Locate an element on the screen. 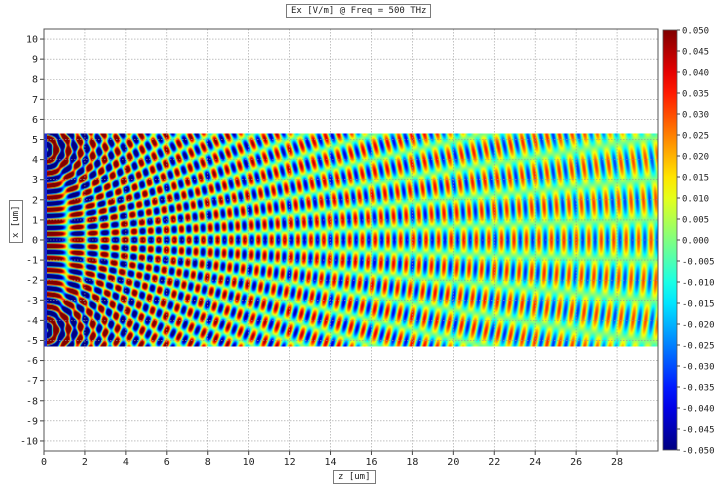 The width and height of the screenshot is (720, 494). y-tick-label: 7 is located at coordinates (35, 100).